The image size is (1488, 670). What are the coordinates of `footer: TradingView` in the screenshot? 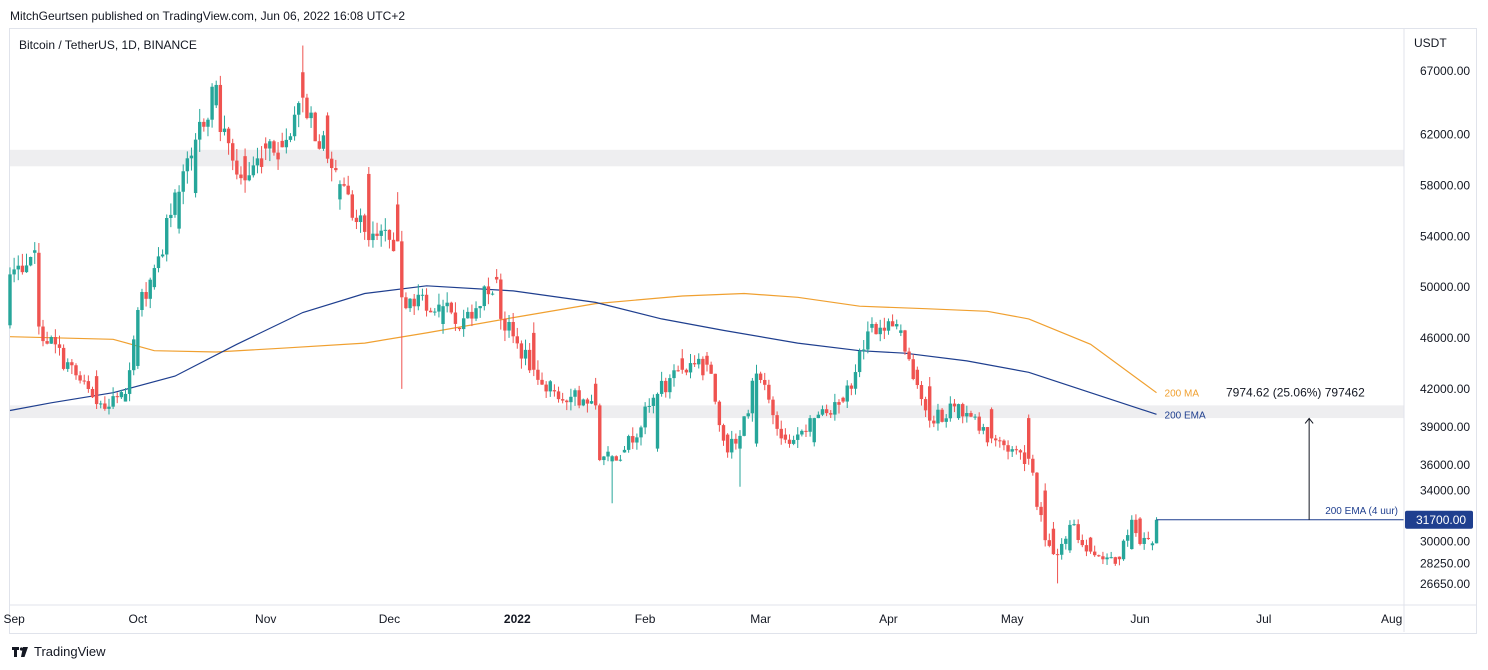 It's located at (59, 651).